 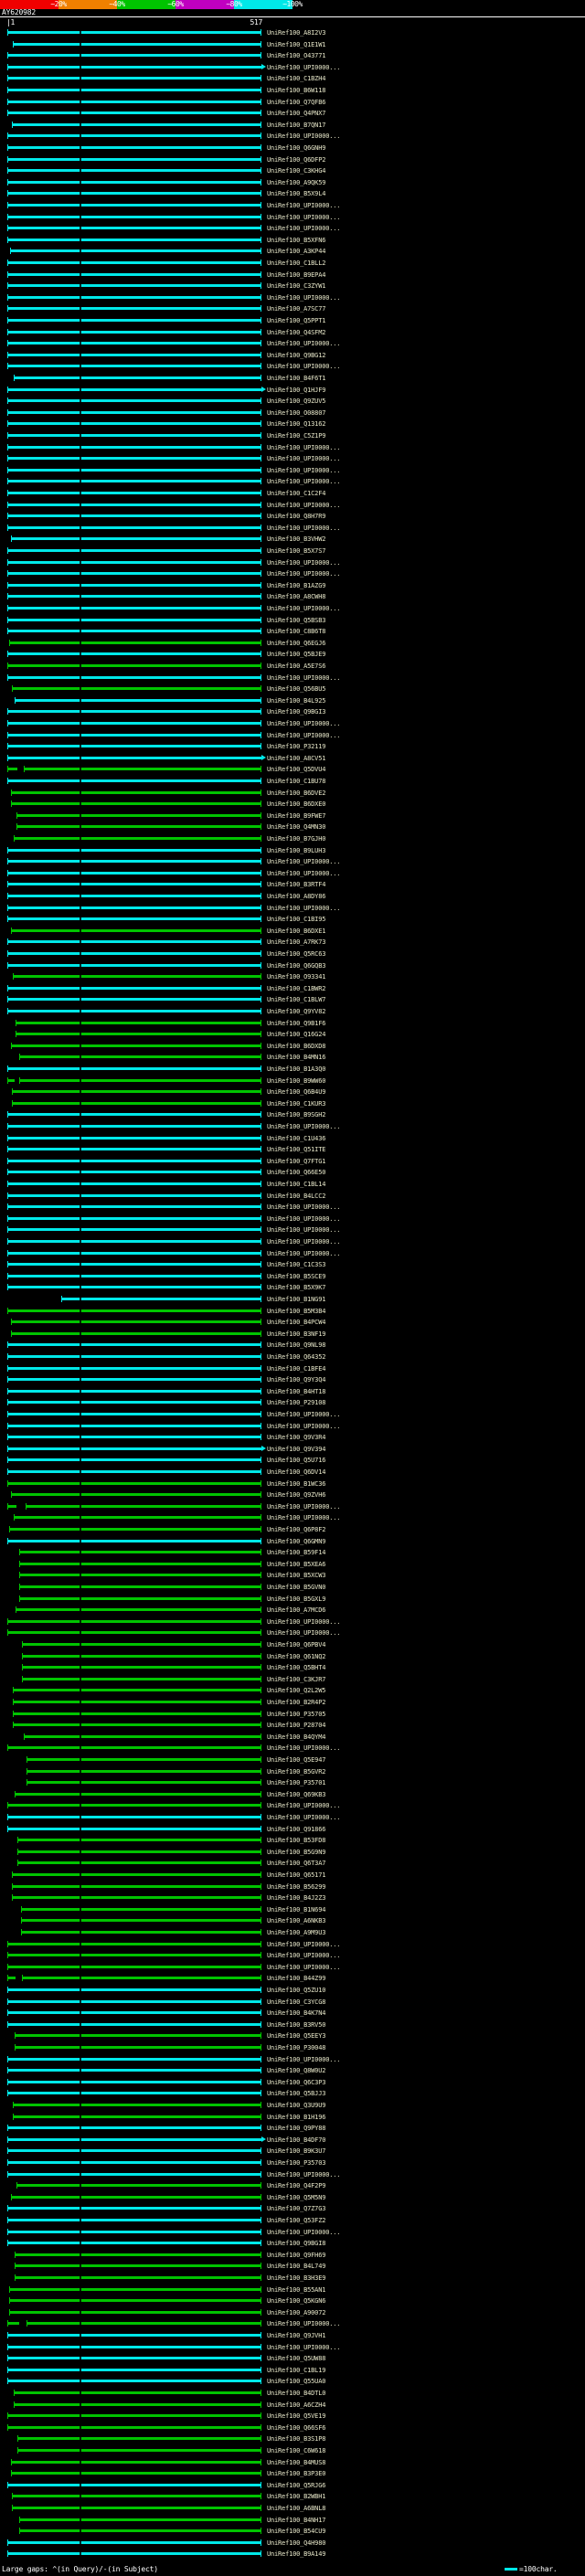 What do you see at coordinates (297, 2129) in the screenshot?
I see `hit-id: UniRef100_Q9PY88` at bounding box center [297, 2129].